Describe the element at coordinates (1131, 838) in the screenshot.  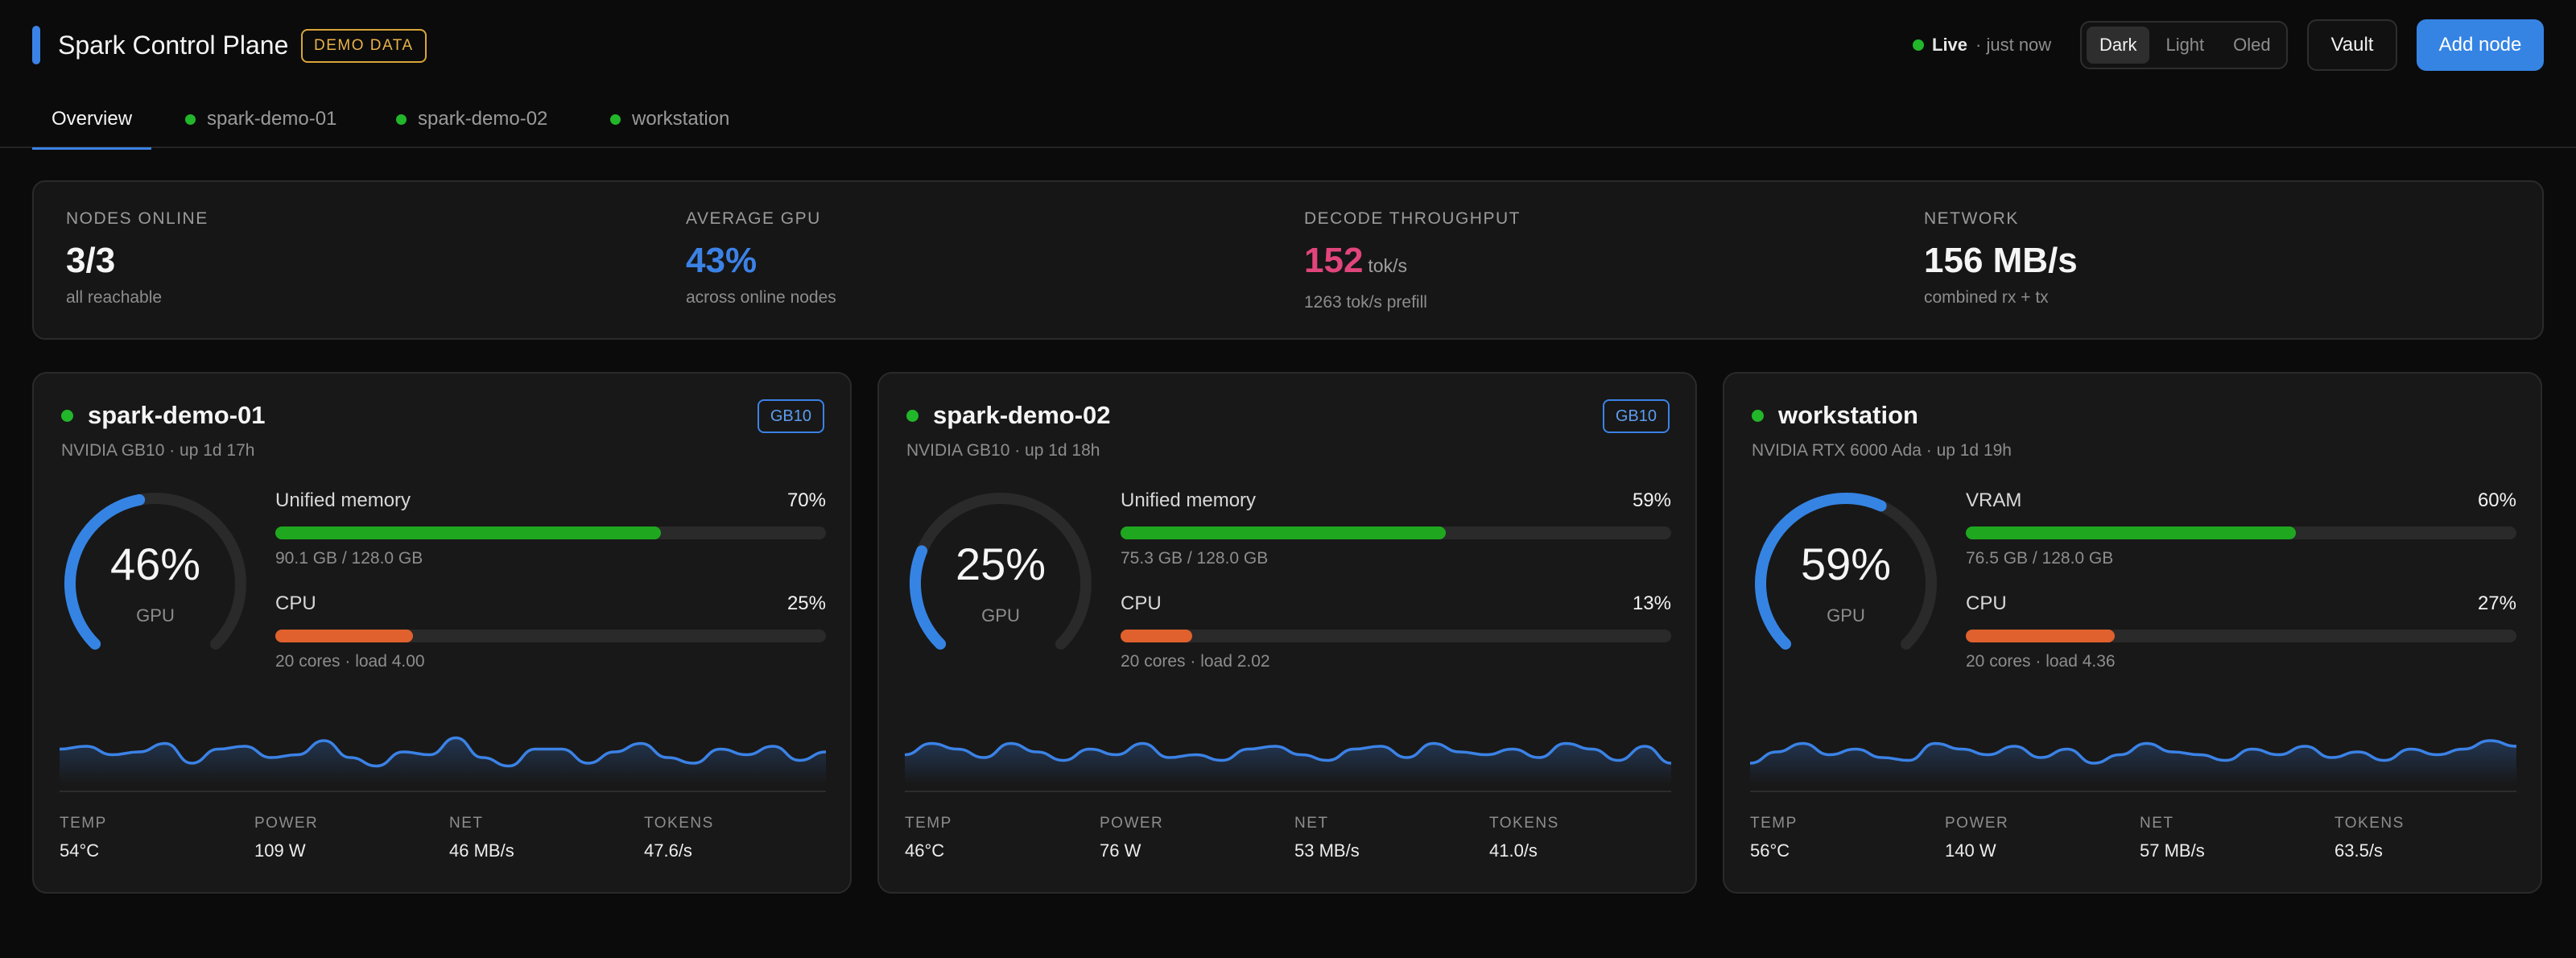
I see `metric-power: POWER 76 W` at that location.